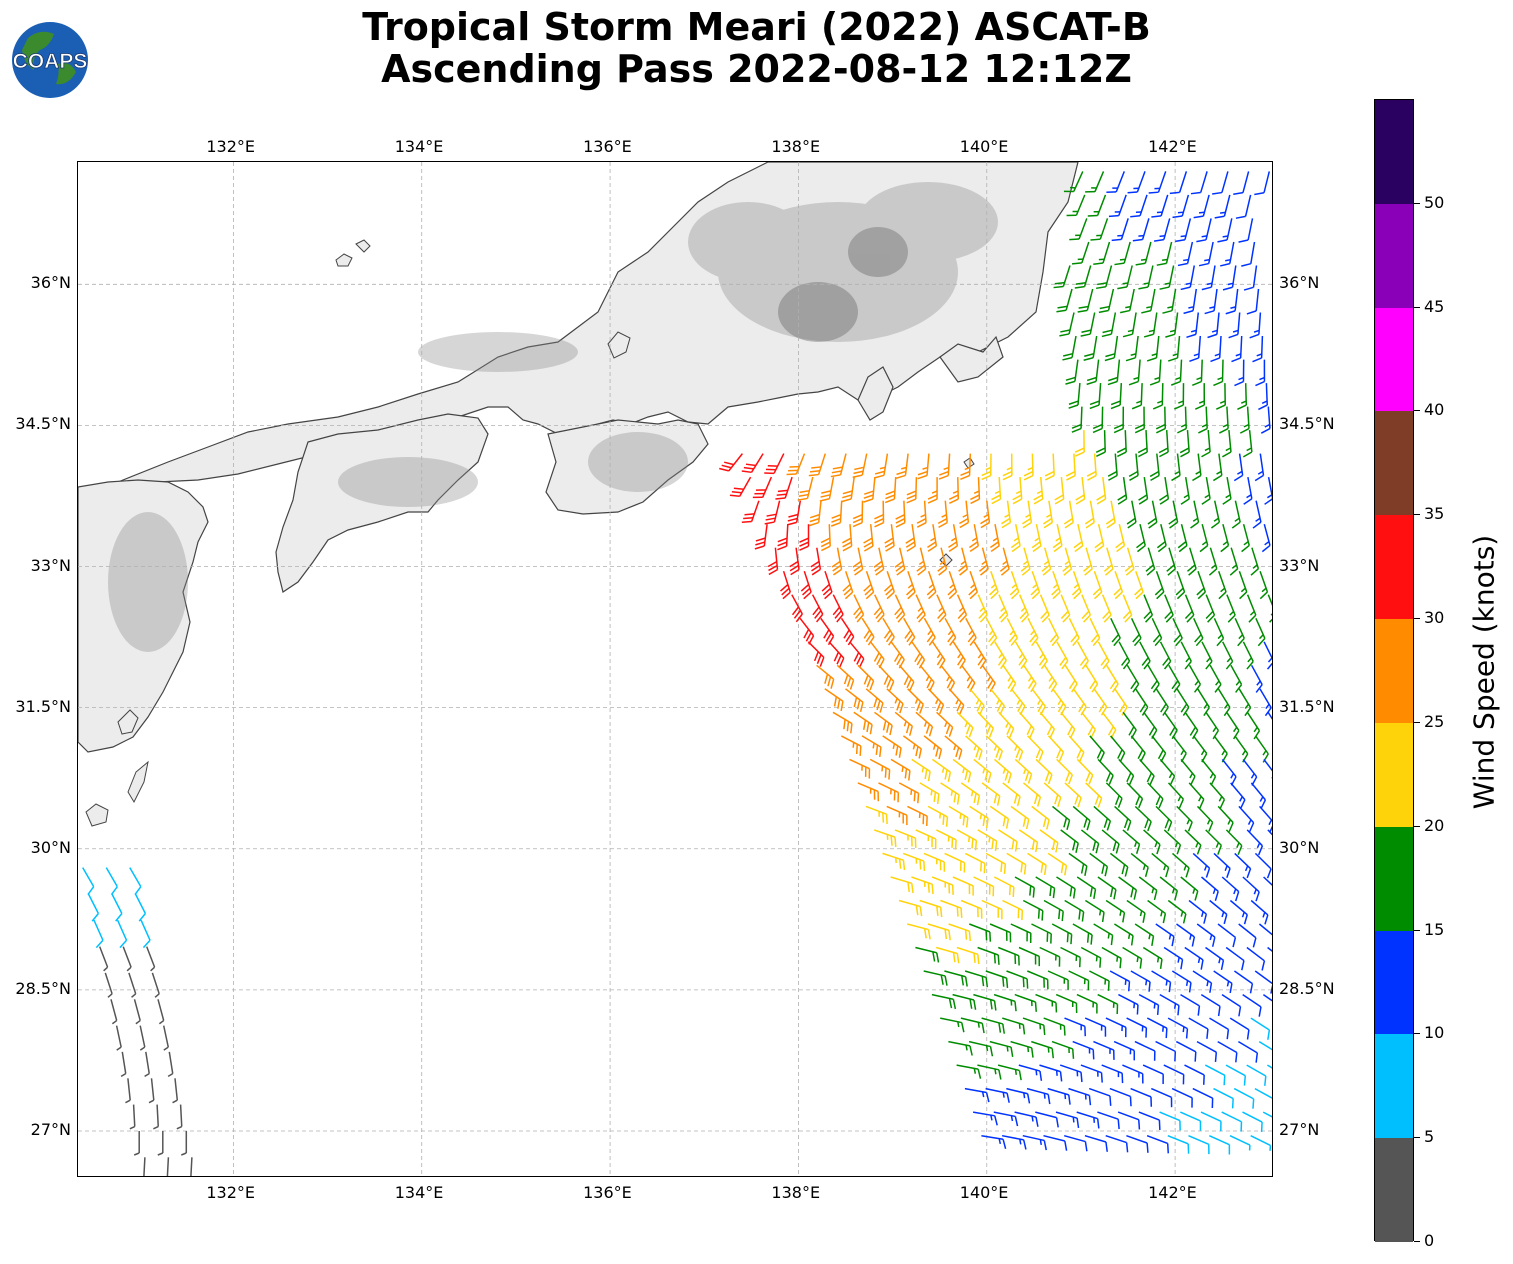 The image size is (1513, 1264). Describe the element at coordinates (1434, 306) in the screenshot. I see `colorbar-tick-label: 45` at that location.